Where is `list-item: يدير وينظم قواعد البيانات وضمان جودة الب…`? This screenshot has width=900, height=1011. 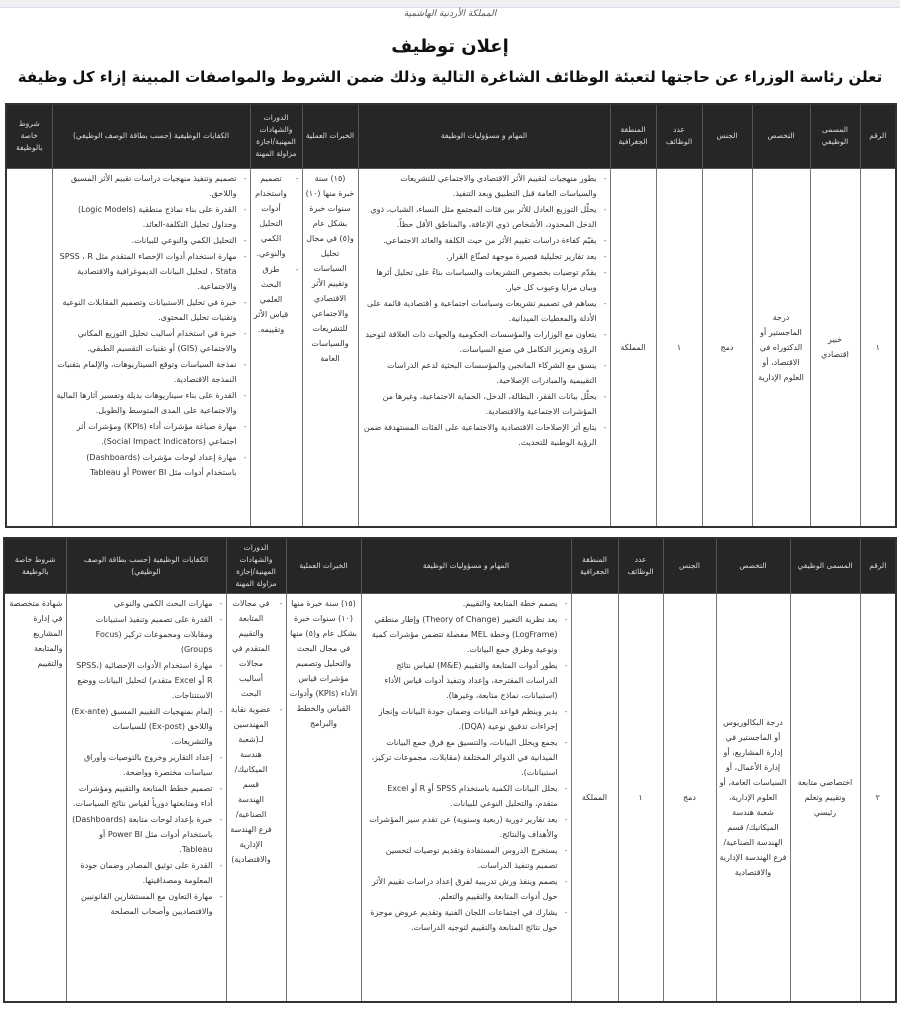
list-item: يدير وينظم قواعد البيانات وضمان جودة الب… is located at coordinates (466, 719).